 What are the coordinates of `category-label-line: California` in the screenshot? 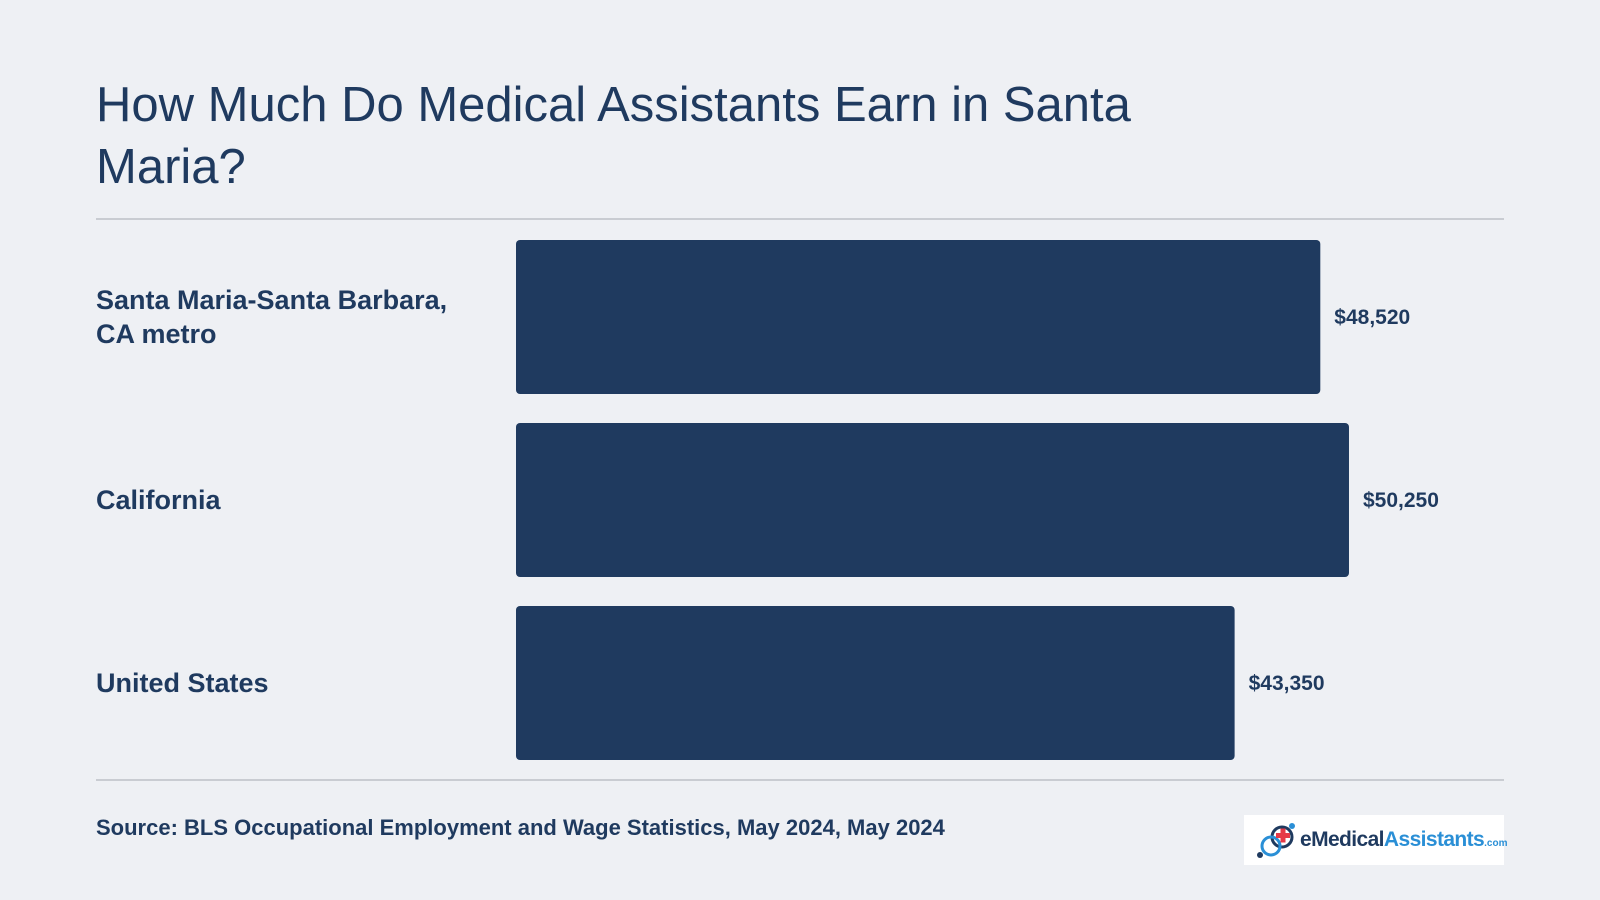 It's located at (159, 500).